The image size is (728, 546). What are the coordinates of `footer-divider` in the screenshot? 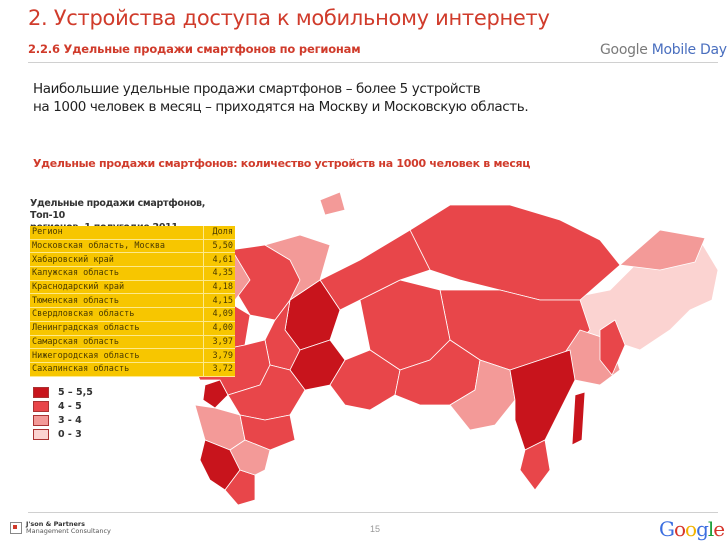 It's located at (373, 512).